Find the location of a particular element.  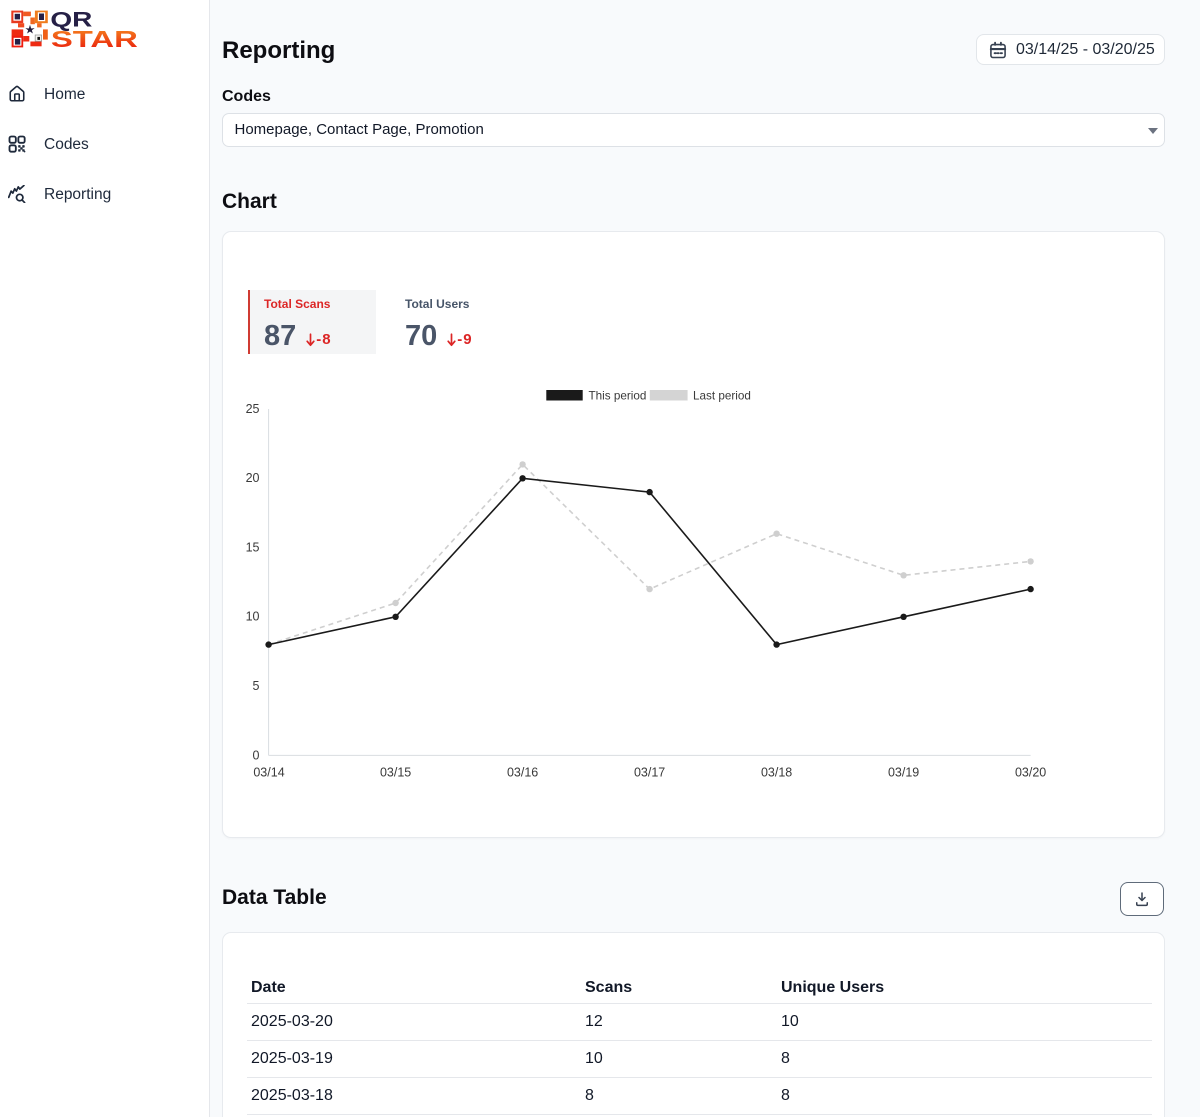

svg-text: 5 is located at coordinates (256, 686).